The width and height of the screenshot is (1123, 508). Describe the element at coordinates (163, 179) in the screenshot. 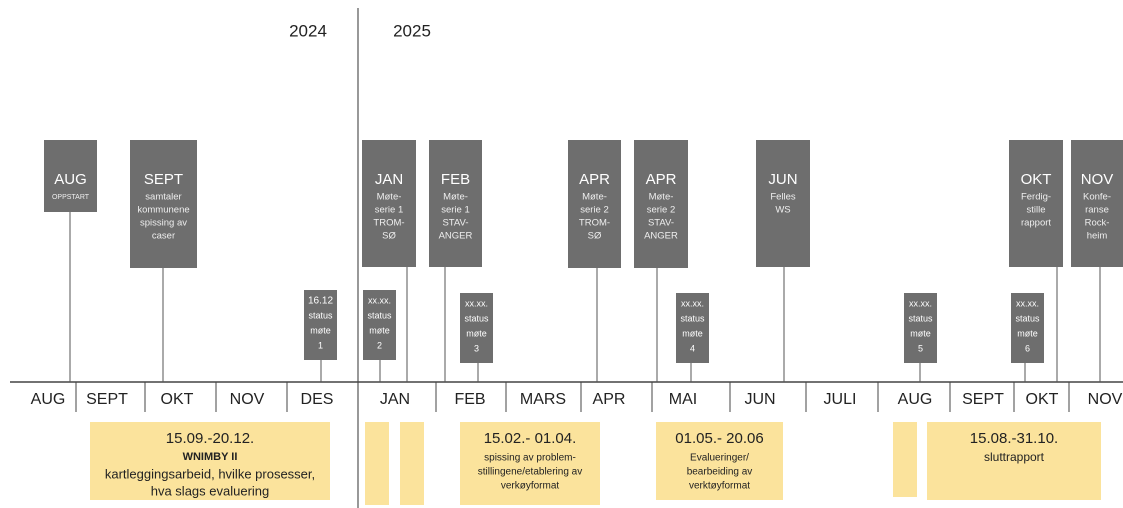

I see `milestone-title: SEPT` at that location.